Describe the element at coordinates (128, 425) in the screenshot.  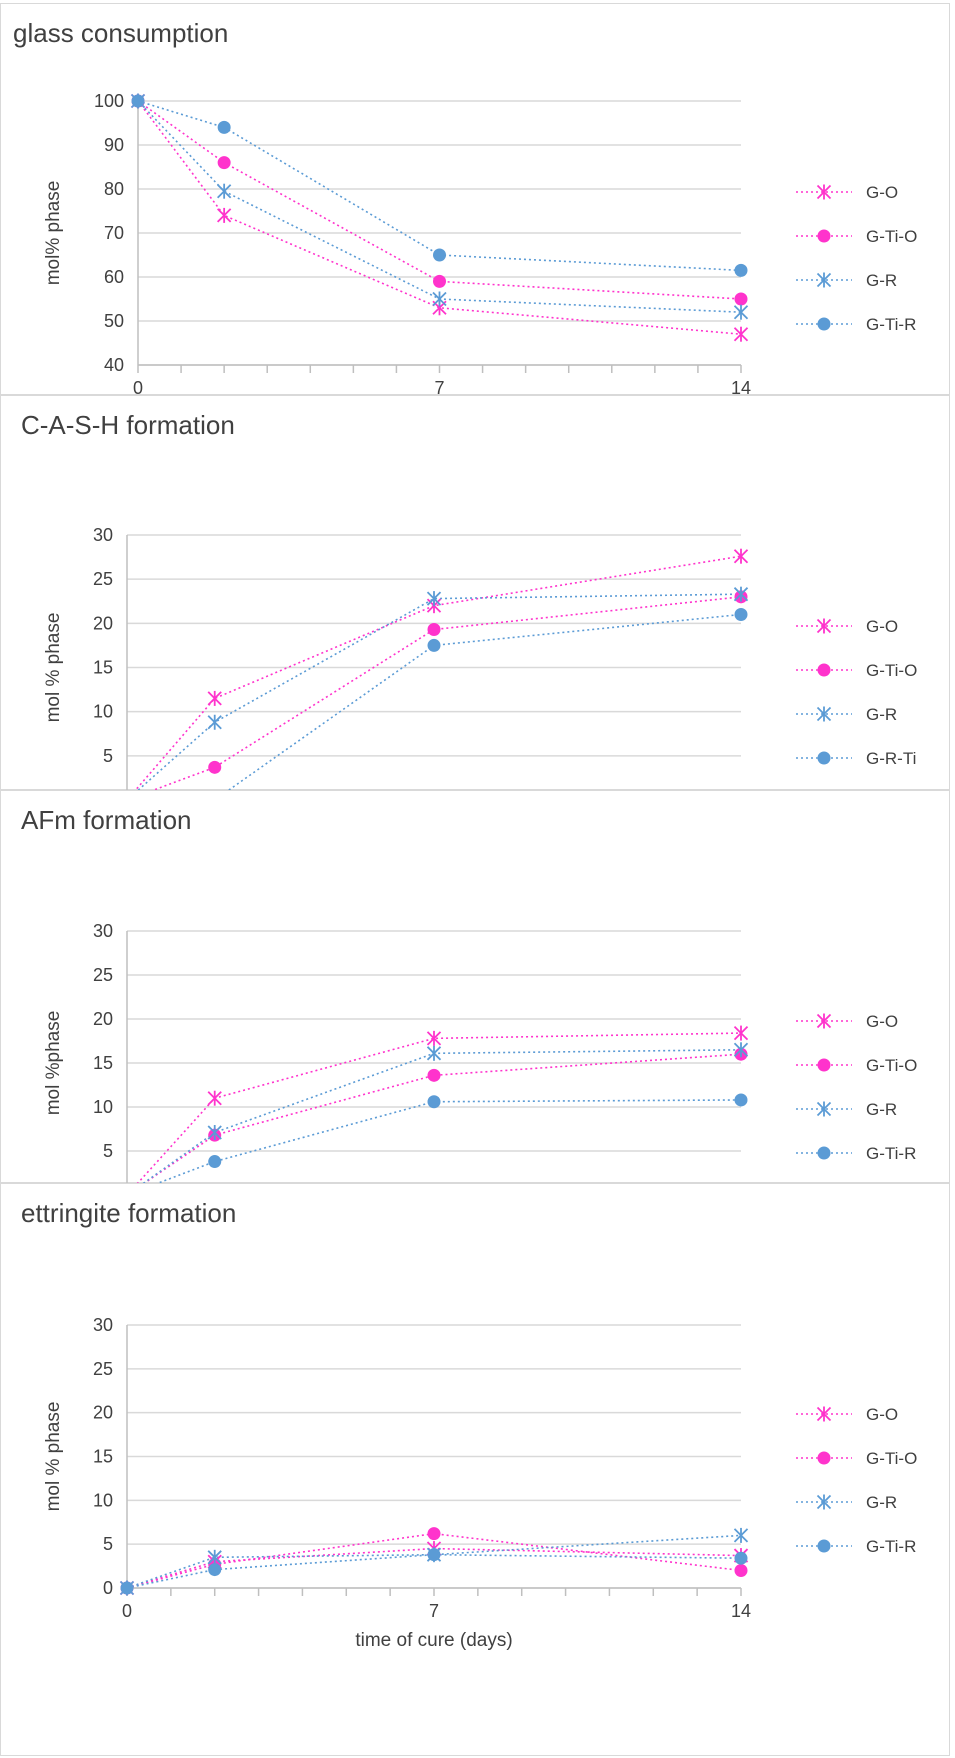
I see `chart-title: C-A-S-H formation` at that location.